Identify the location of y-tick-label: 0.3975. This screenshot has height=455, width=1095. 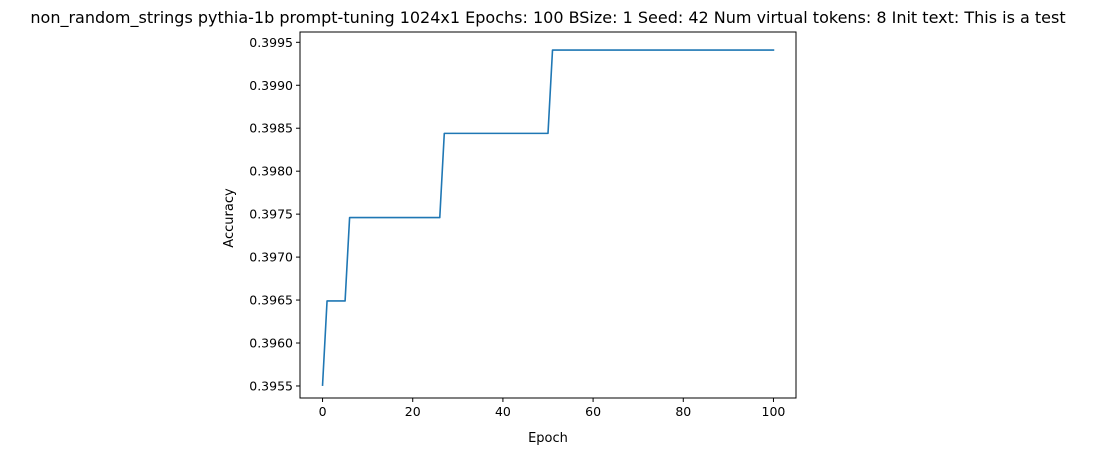
(271, 214).